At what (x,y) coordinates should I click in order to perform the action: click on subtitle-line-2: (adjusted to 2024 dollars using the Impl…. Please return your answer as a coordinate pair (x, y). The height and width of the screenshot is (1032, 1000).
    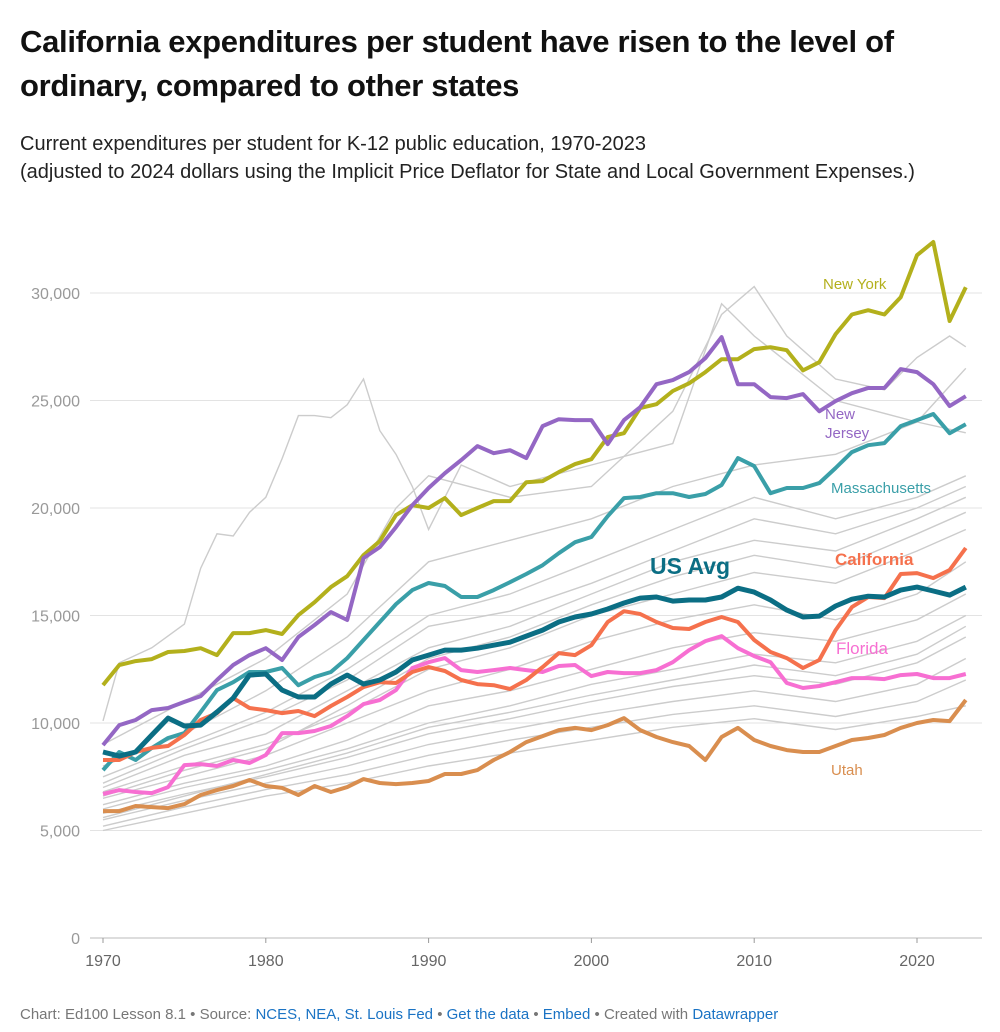
    Looking at the image, I should click on (467, 172).